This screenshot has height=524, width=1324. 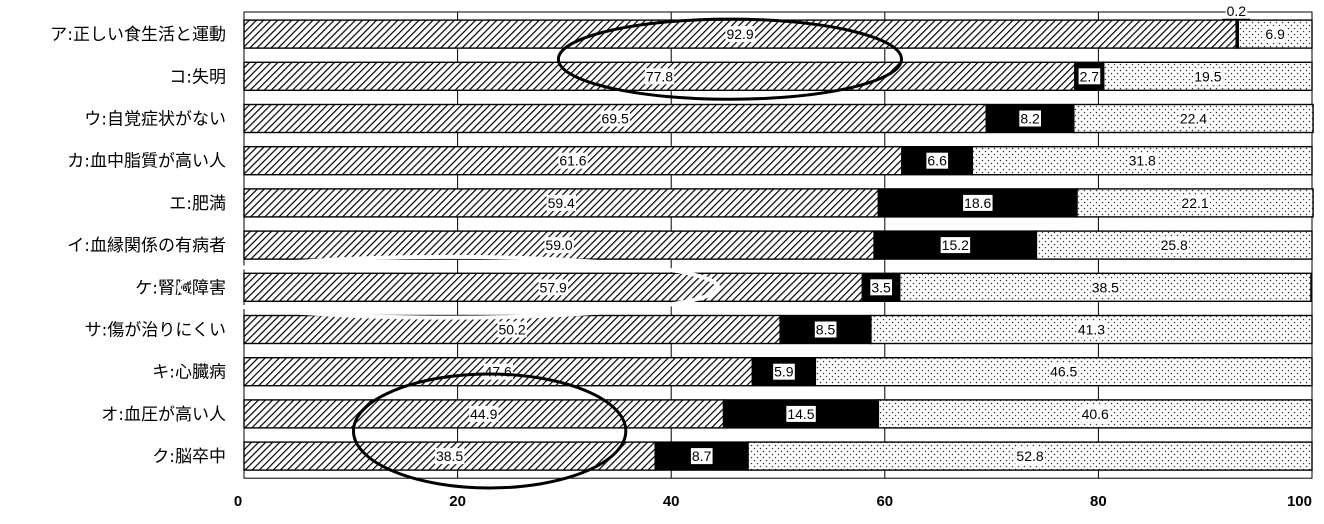 I want to click on data-label: 8.2, so click(x=1030, y=119).